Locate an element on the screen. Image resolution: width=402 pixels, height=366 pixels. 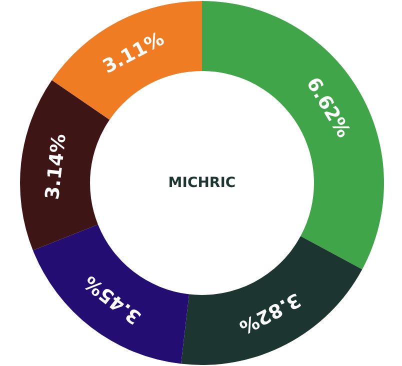
data-label: 3.14% is located at coordinates (55, 166).